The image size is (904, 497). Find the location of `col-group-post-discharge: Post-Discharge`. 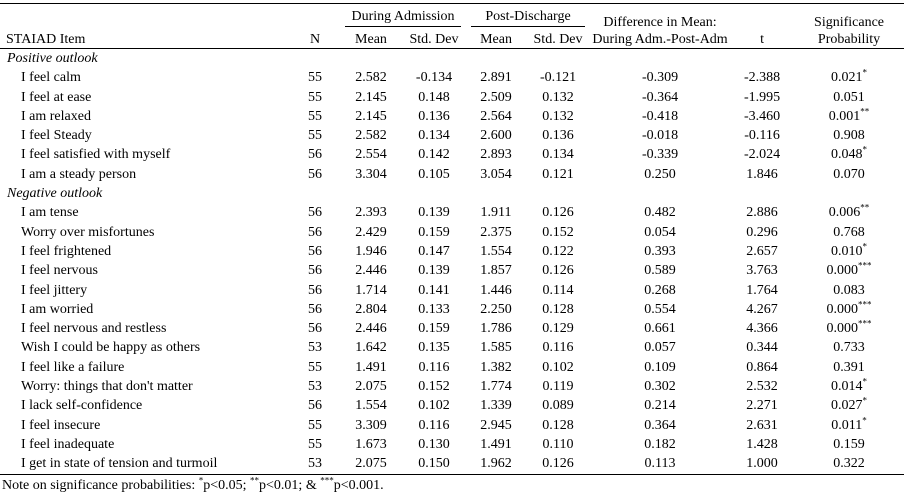

col-group-post-discharge: Post-Discharge is located at coordinates (528, 15).